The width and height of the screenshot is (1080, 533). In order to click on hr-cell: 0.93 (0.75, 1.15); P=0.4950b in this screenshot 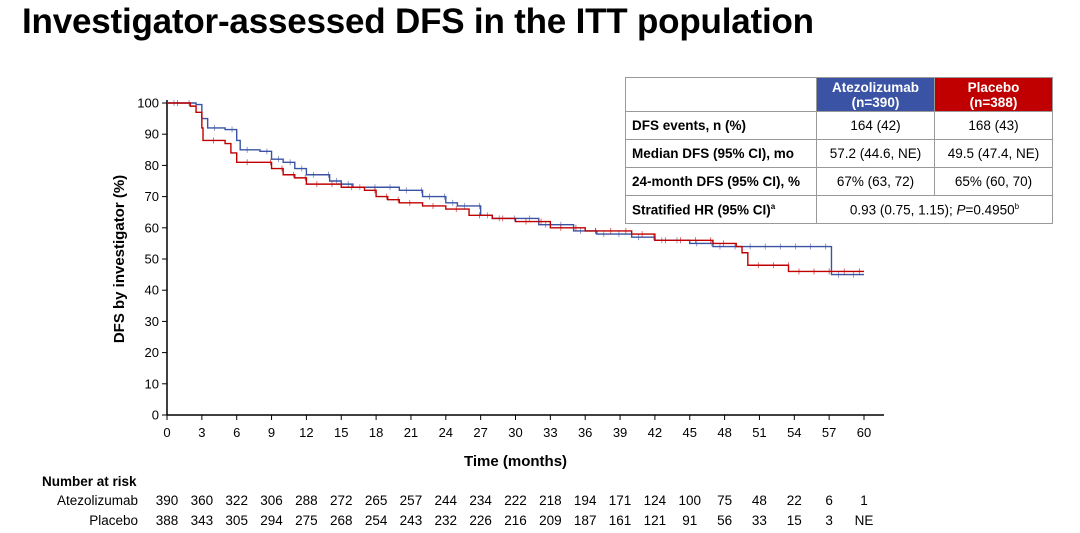, I will do `click(934, 209)`.